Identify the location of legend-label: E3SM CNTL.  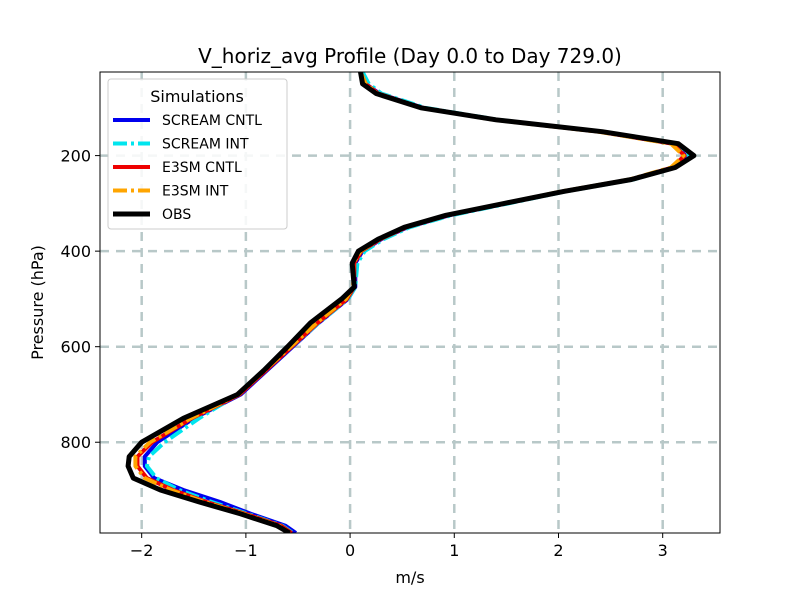
(202, 168).